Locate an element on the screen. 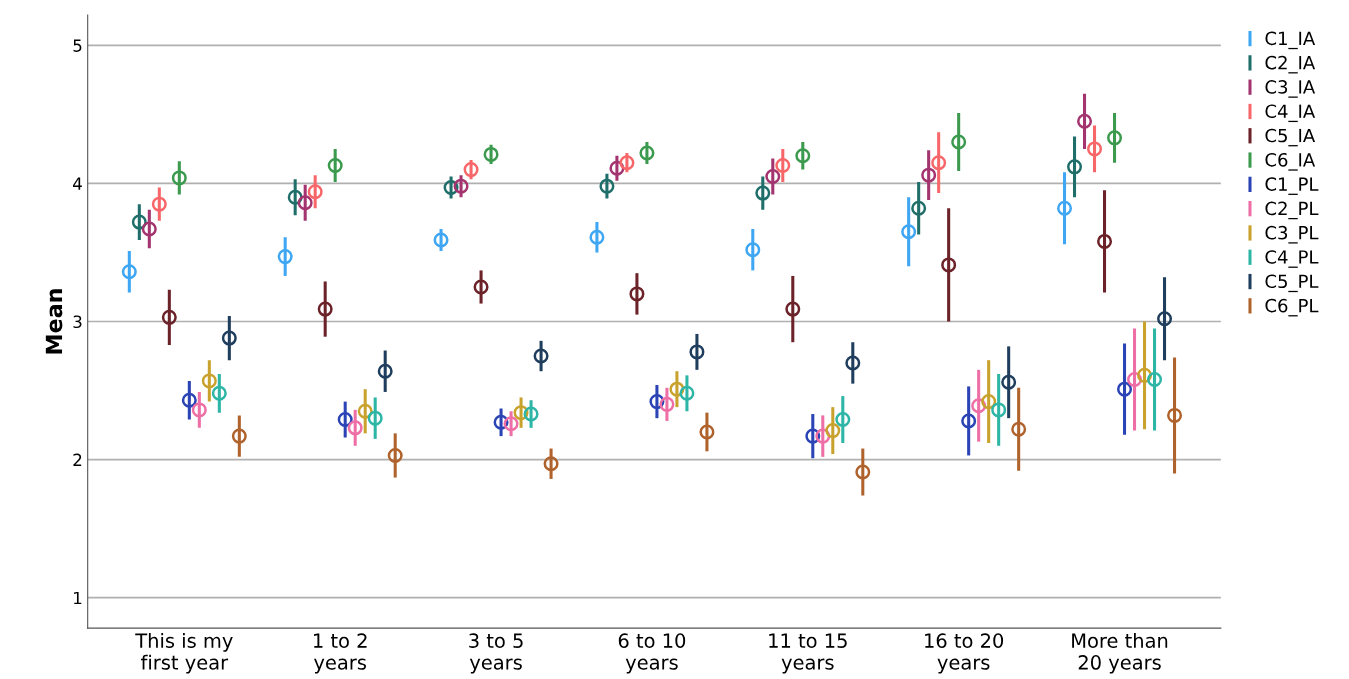  x-tick-label: This is my first year is located at coordinates (184, 653).